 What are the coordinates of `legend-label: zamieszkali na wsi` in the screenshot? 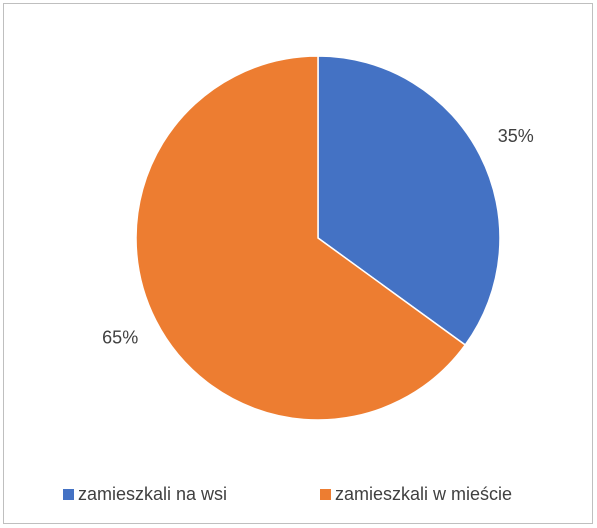 It's located at (152, 494).